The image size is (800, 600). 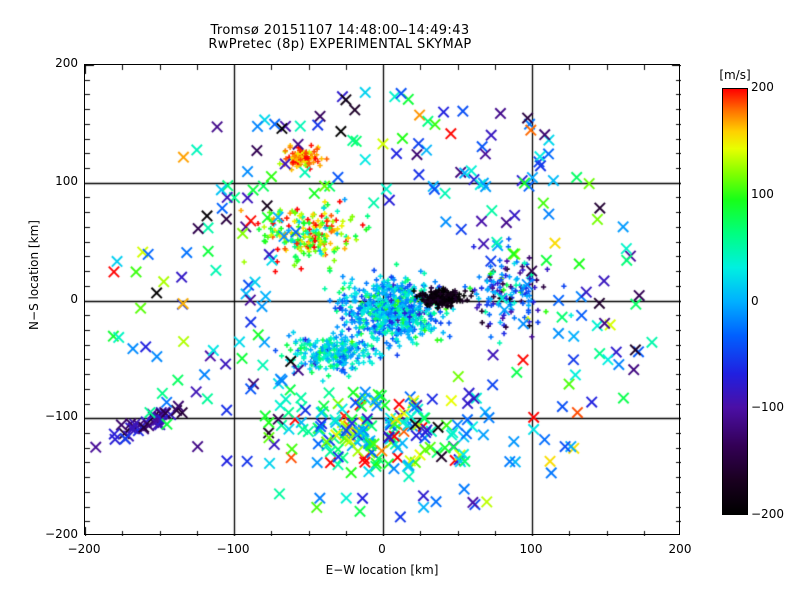 I want to click on colorbar-gradient, so click(x=735, y=301).